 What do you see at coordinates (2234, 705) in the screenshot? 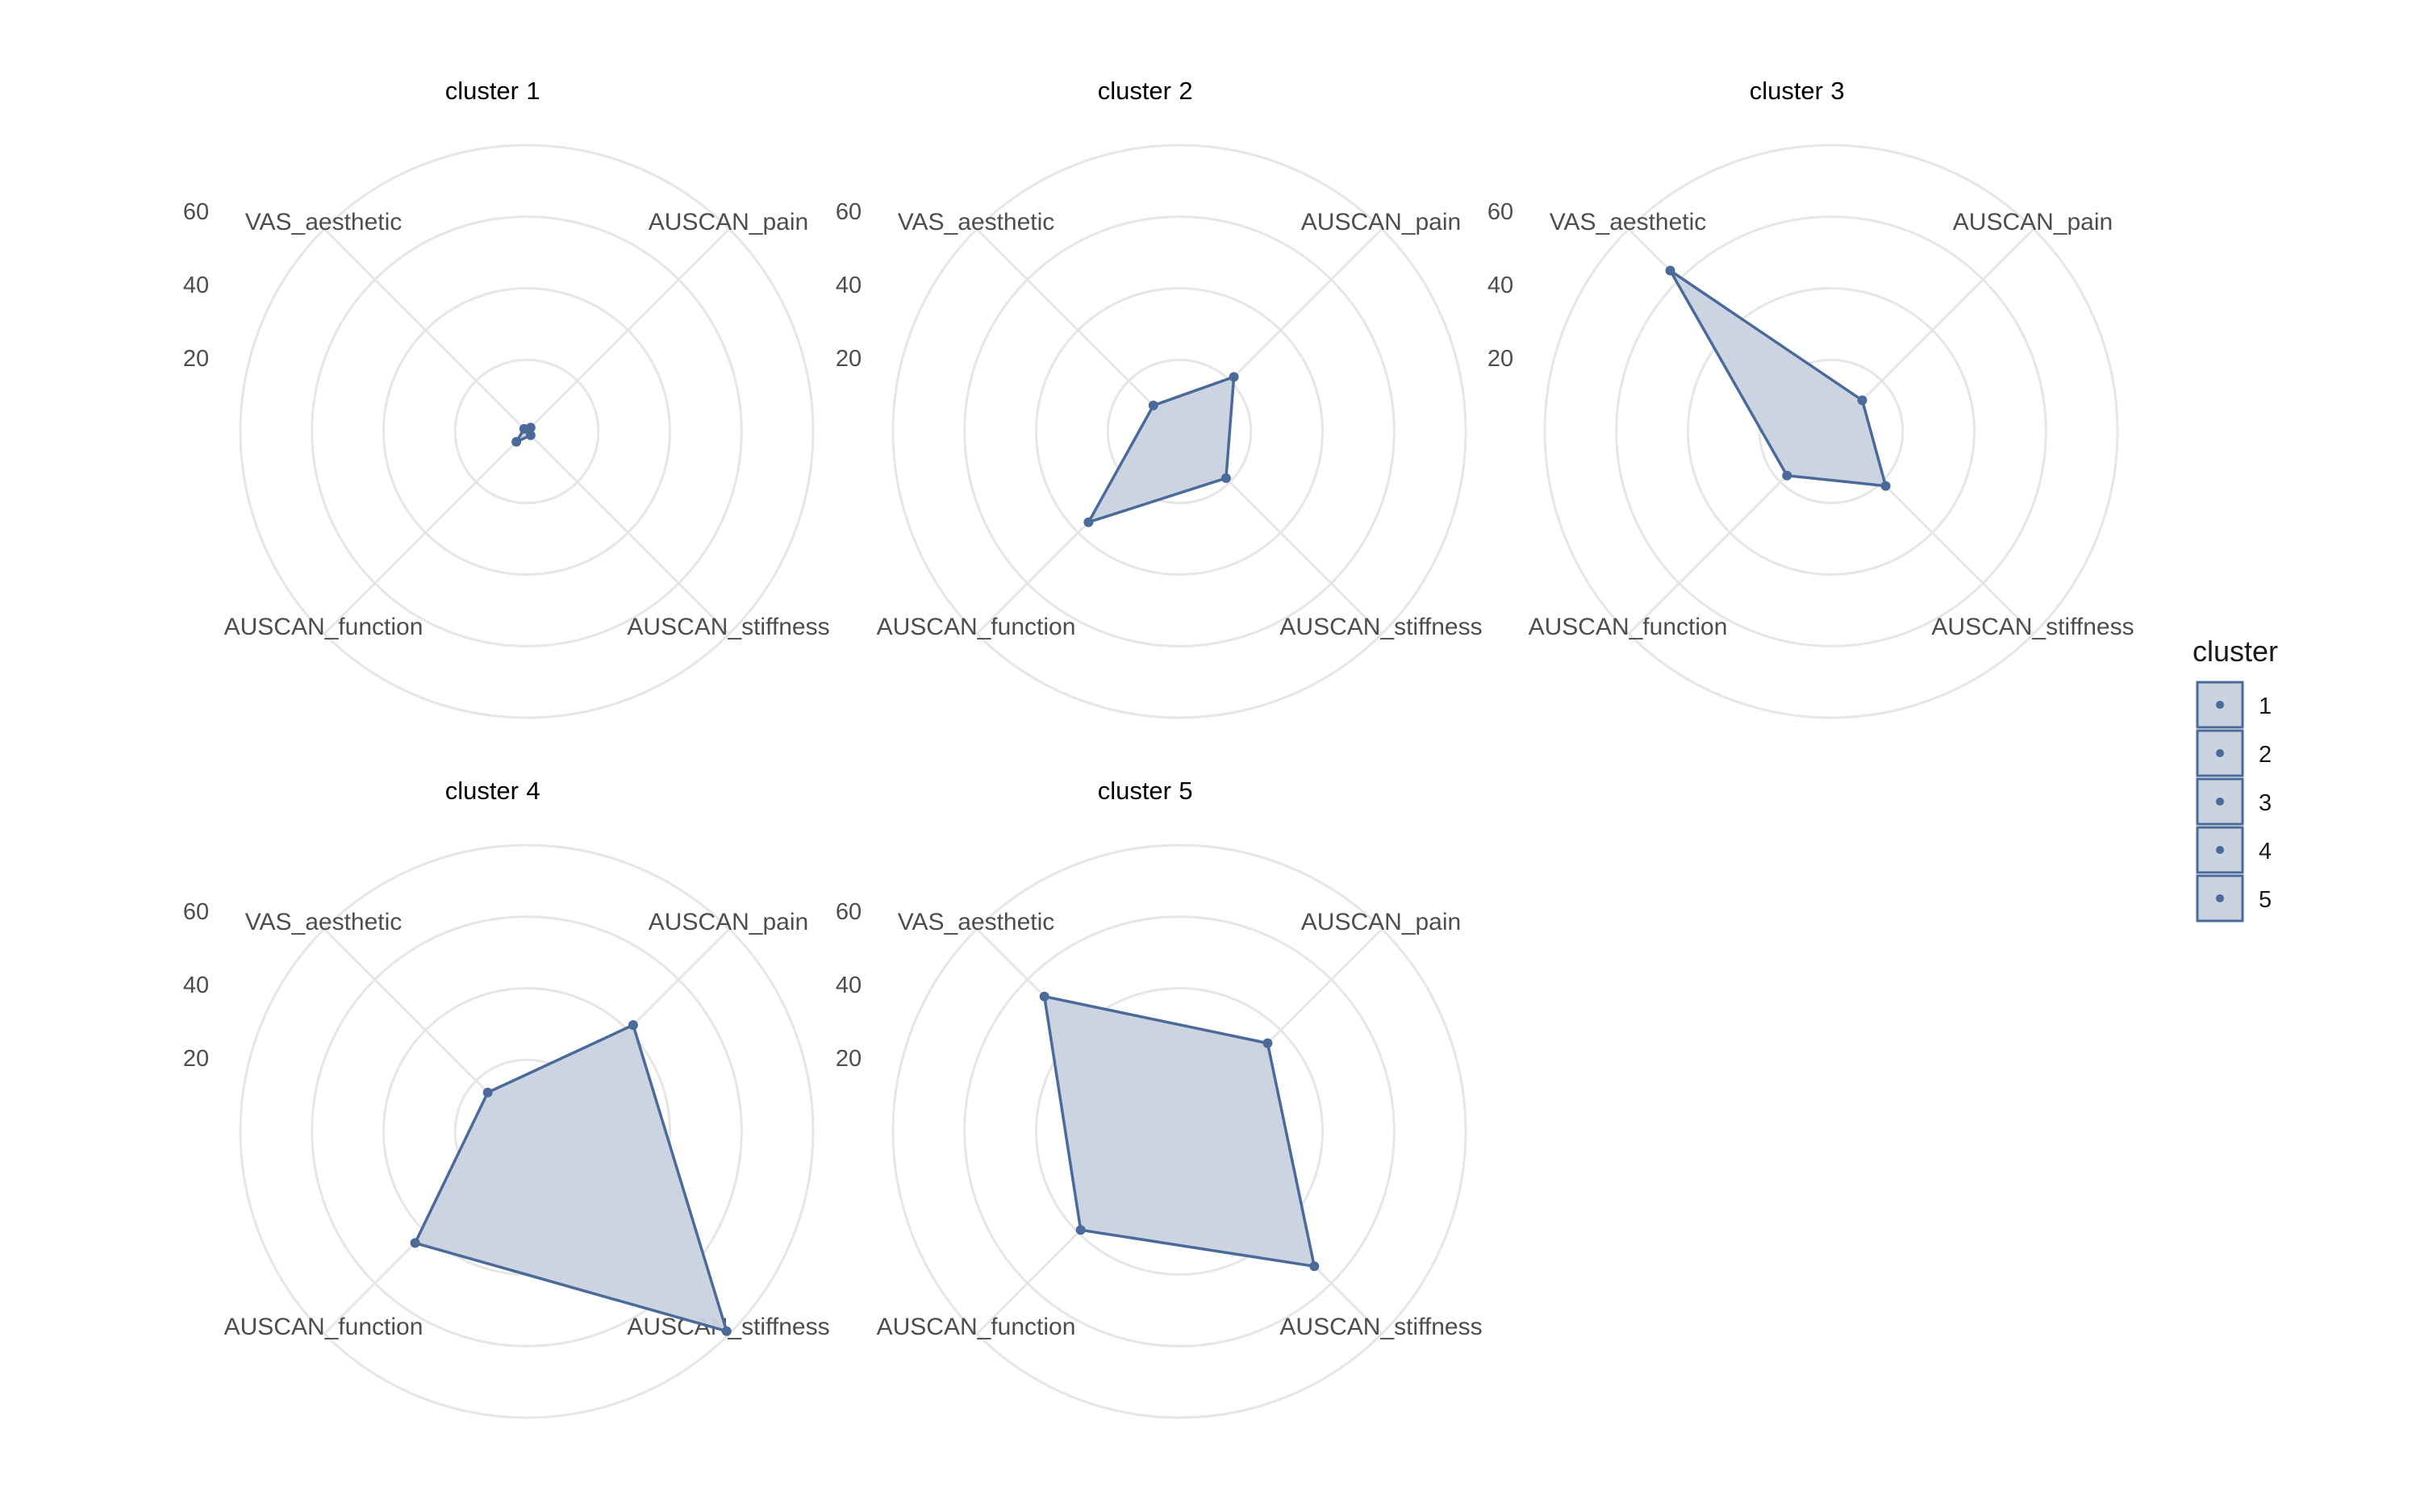
I see `legend-item-1: 1` at bounding box center [2234, 705].